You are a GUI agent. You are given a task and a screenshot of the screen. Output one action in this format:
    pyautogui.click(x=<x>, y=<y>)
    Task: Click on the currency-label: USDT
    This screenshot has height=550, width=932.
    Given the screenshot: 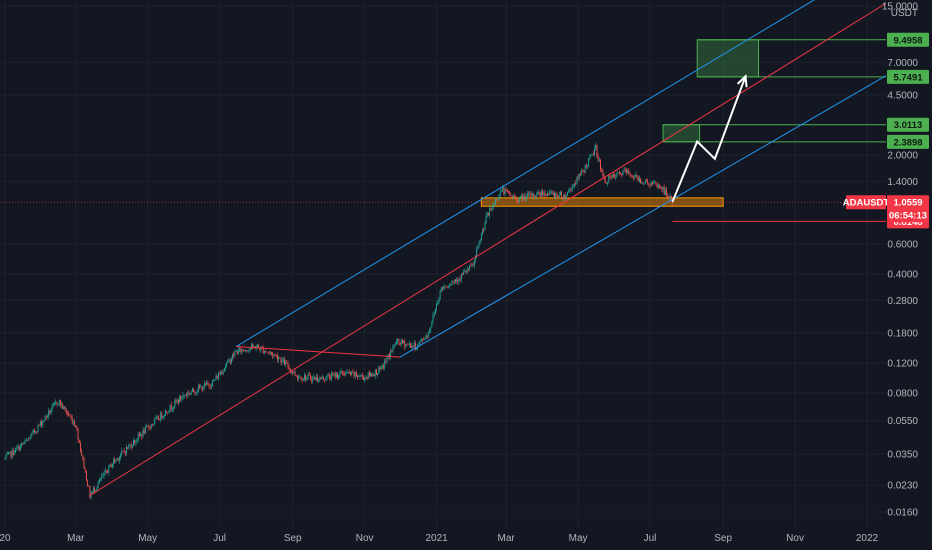 What is the action you would take?
    pyautogui.click(x=904, y=13)
    